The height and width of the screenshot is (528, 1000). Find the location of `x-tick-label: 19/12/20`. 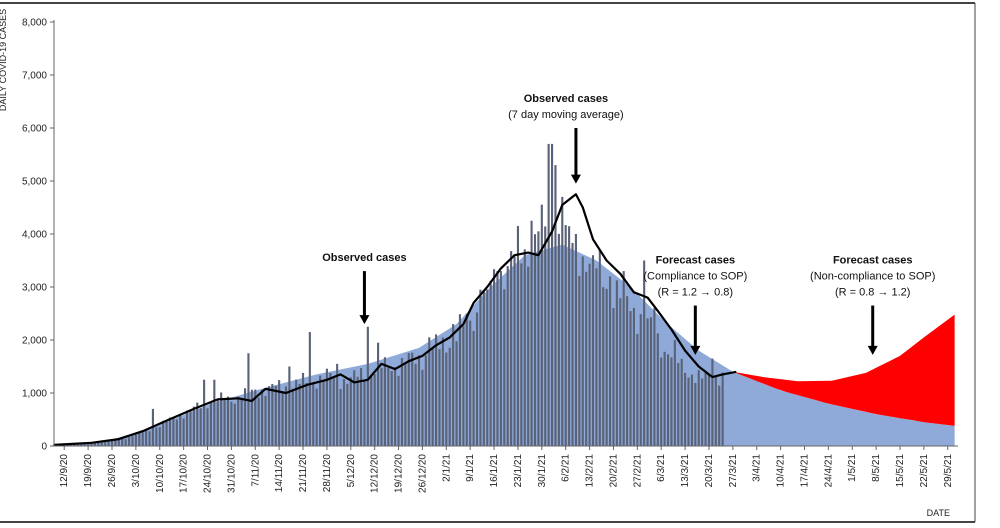

x-tick-label: 19/12/20 is located at coordinates (399, 473).